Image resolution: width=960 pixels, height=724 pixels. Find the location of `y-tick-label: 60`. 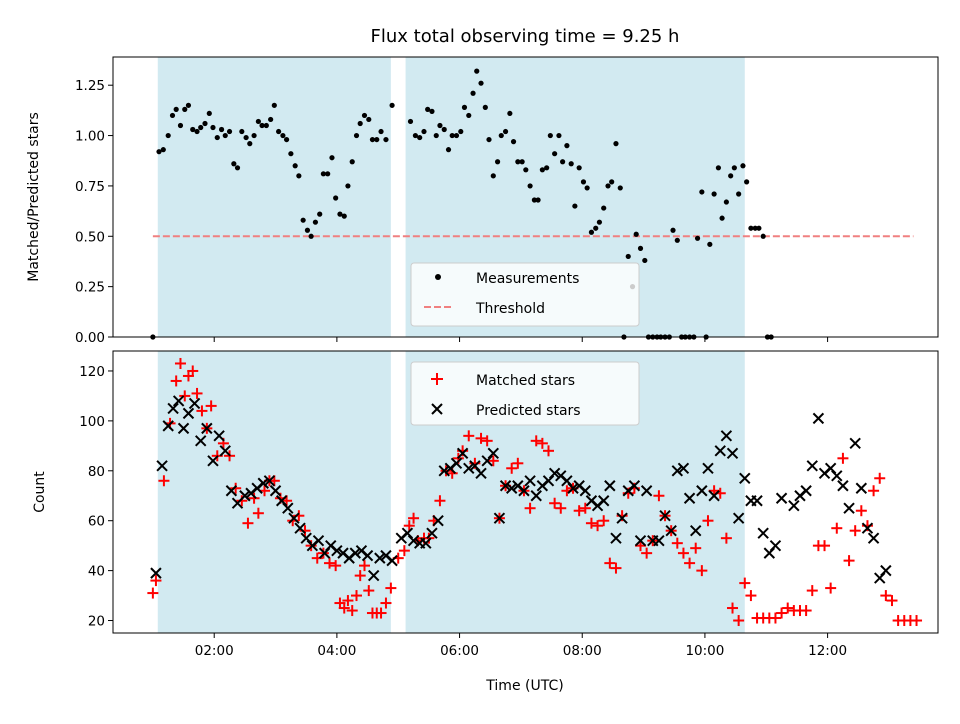

y-tick-label: 60 is located at coordinates (96, 522).